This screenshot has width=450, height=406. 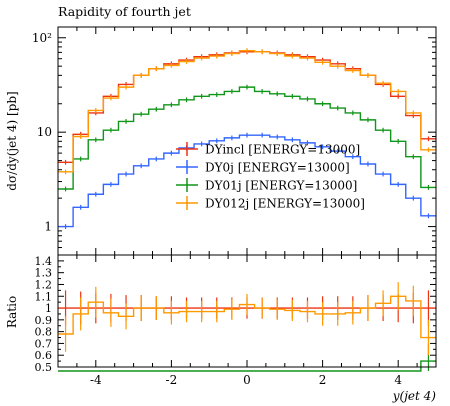 I want to click on y-tick-label: 10², so click(x=42, y=38).